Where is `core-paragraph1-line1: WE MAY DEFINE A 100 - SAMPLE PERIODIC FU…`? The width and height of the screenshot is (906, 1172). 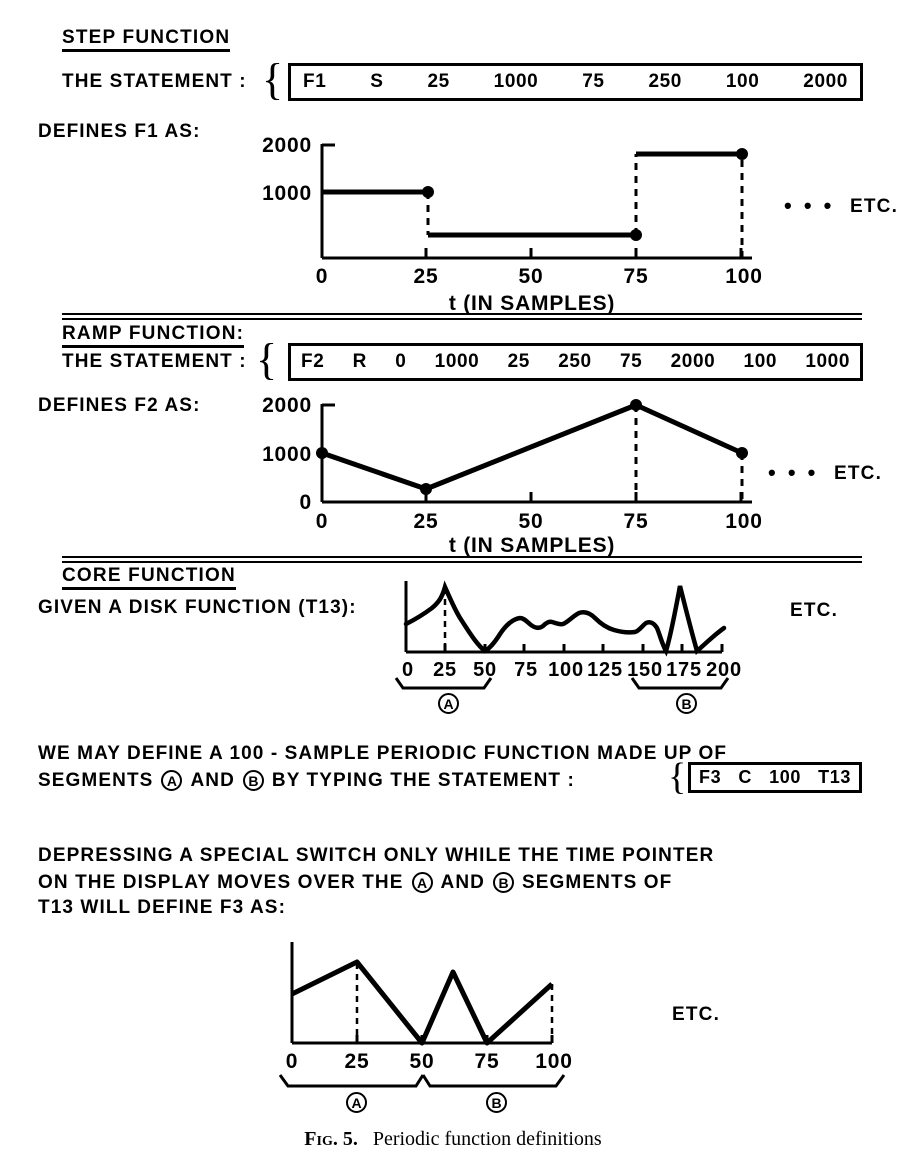
core-paragraph1-line1: WE MAY DEFINE A 100 - SAMPLE PERIODIC FU… is located at coordinates (383, 753).